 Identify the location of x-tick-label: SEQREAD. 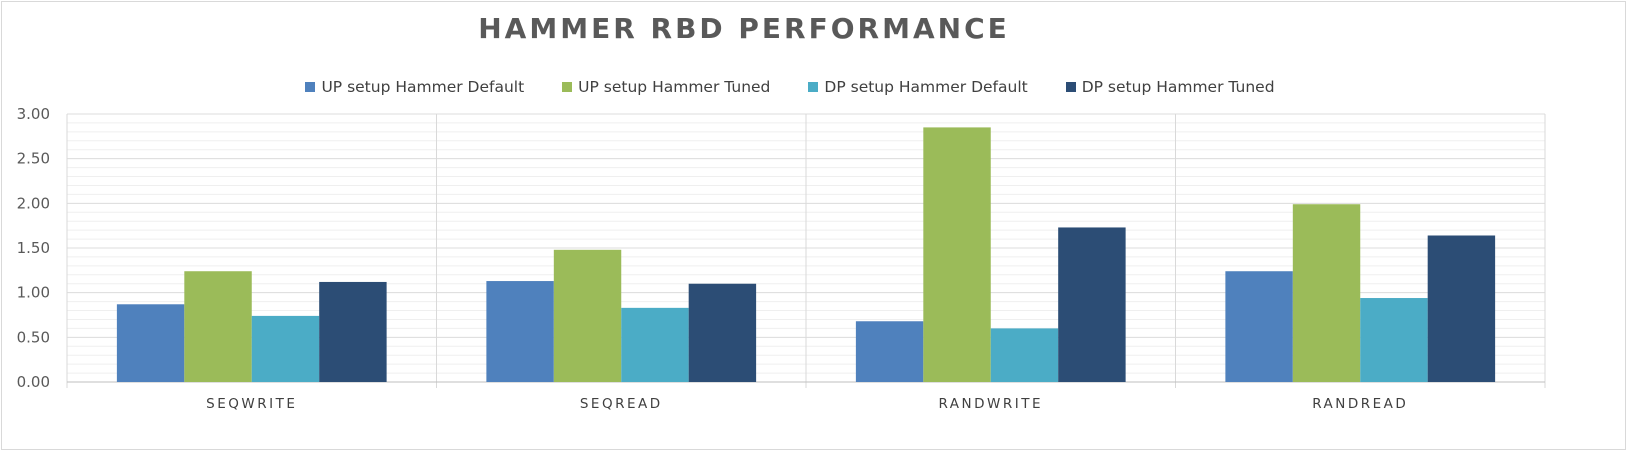
(621, 404).